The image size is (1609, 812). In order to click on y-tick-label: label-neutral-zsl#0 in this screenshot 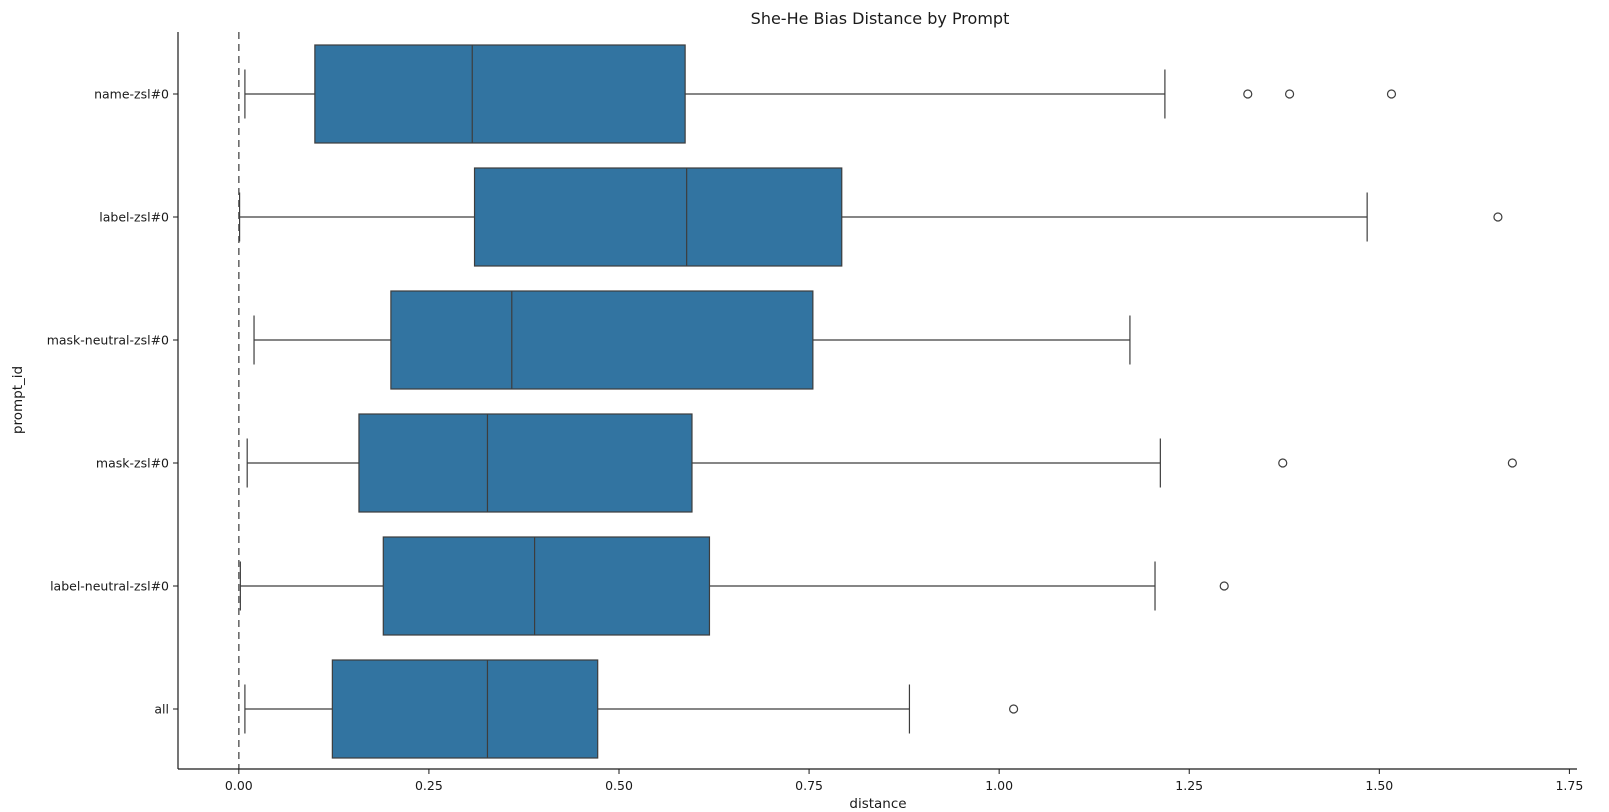, I will do `click(109, 586)`.